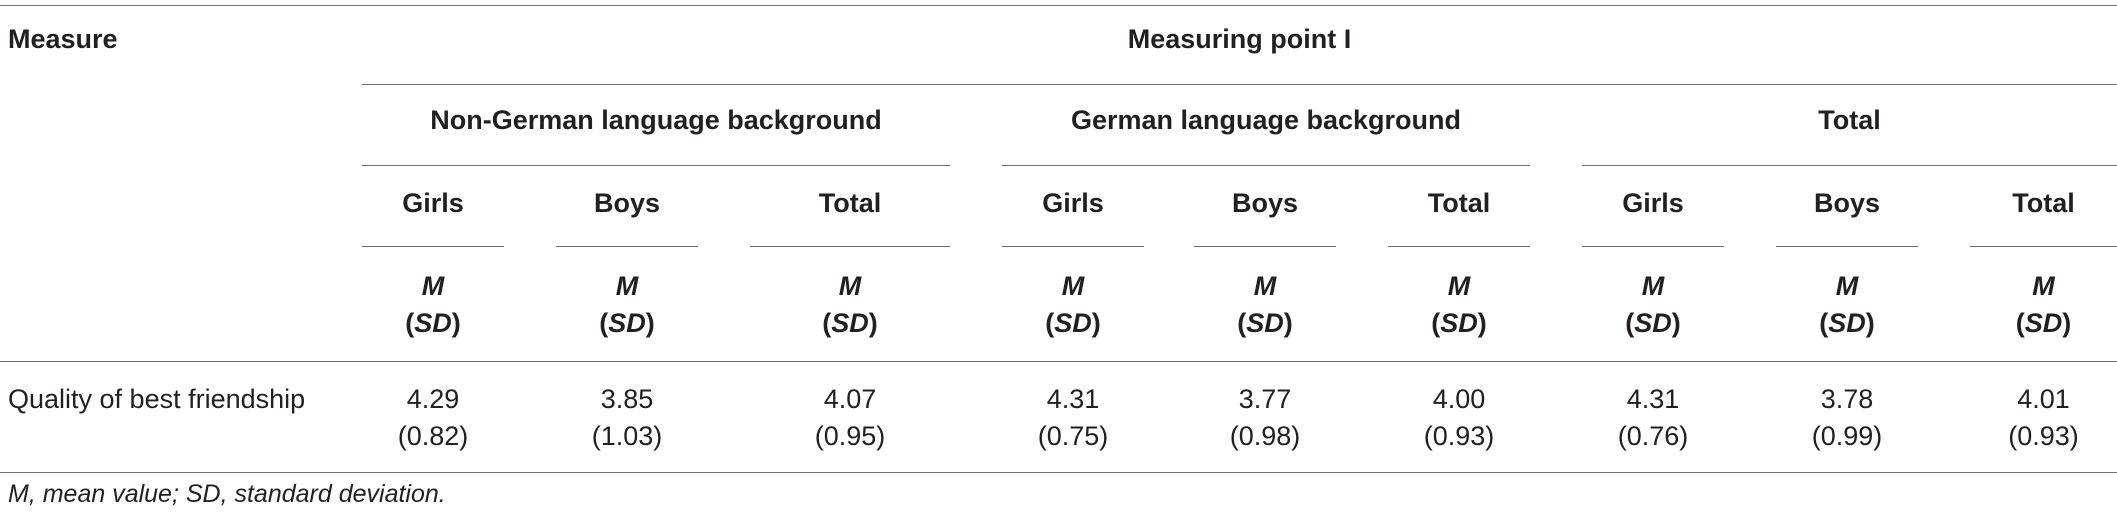 The width and height of the screenshot is (2117, 518). I want to click on mean-value: 3.77, so click(1265, 399).